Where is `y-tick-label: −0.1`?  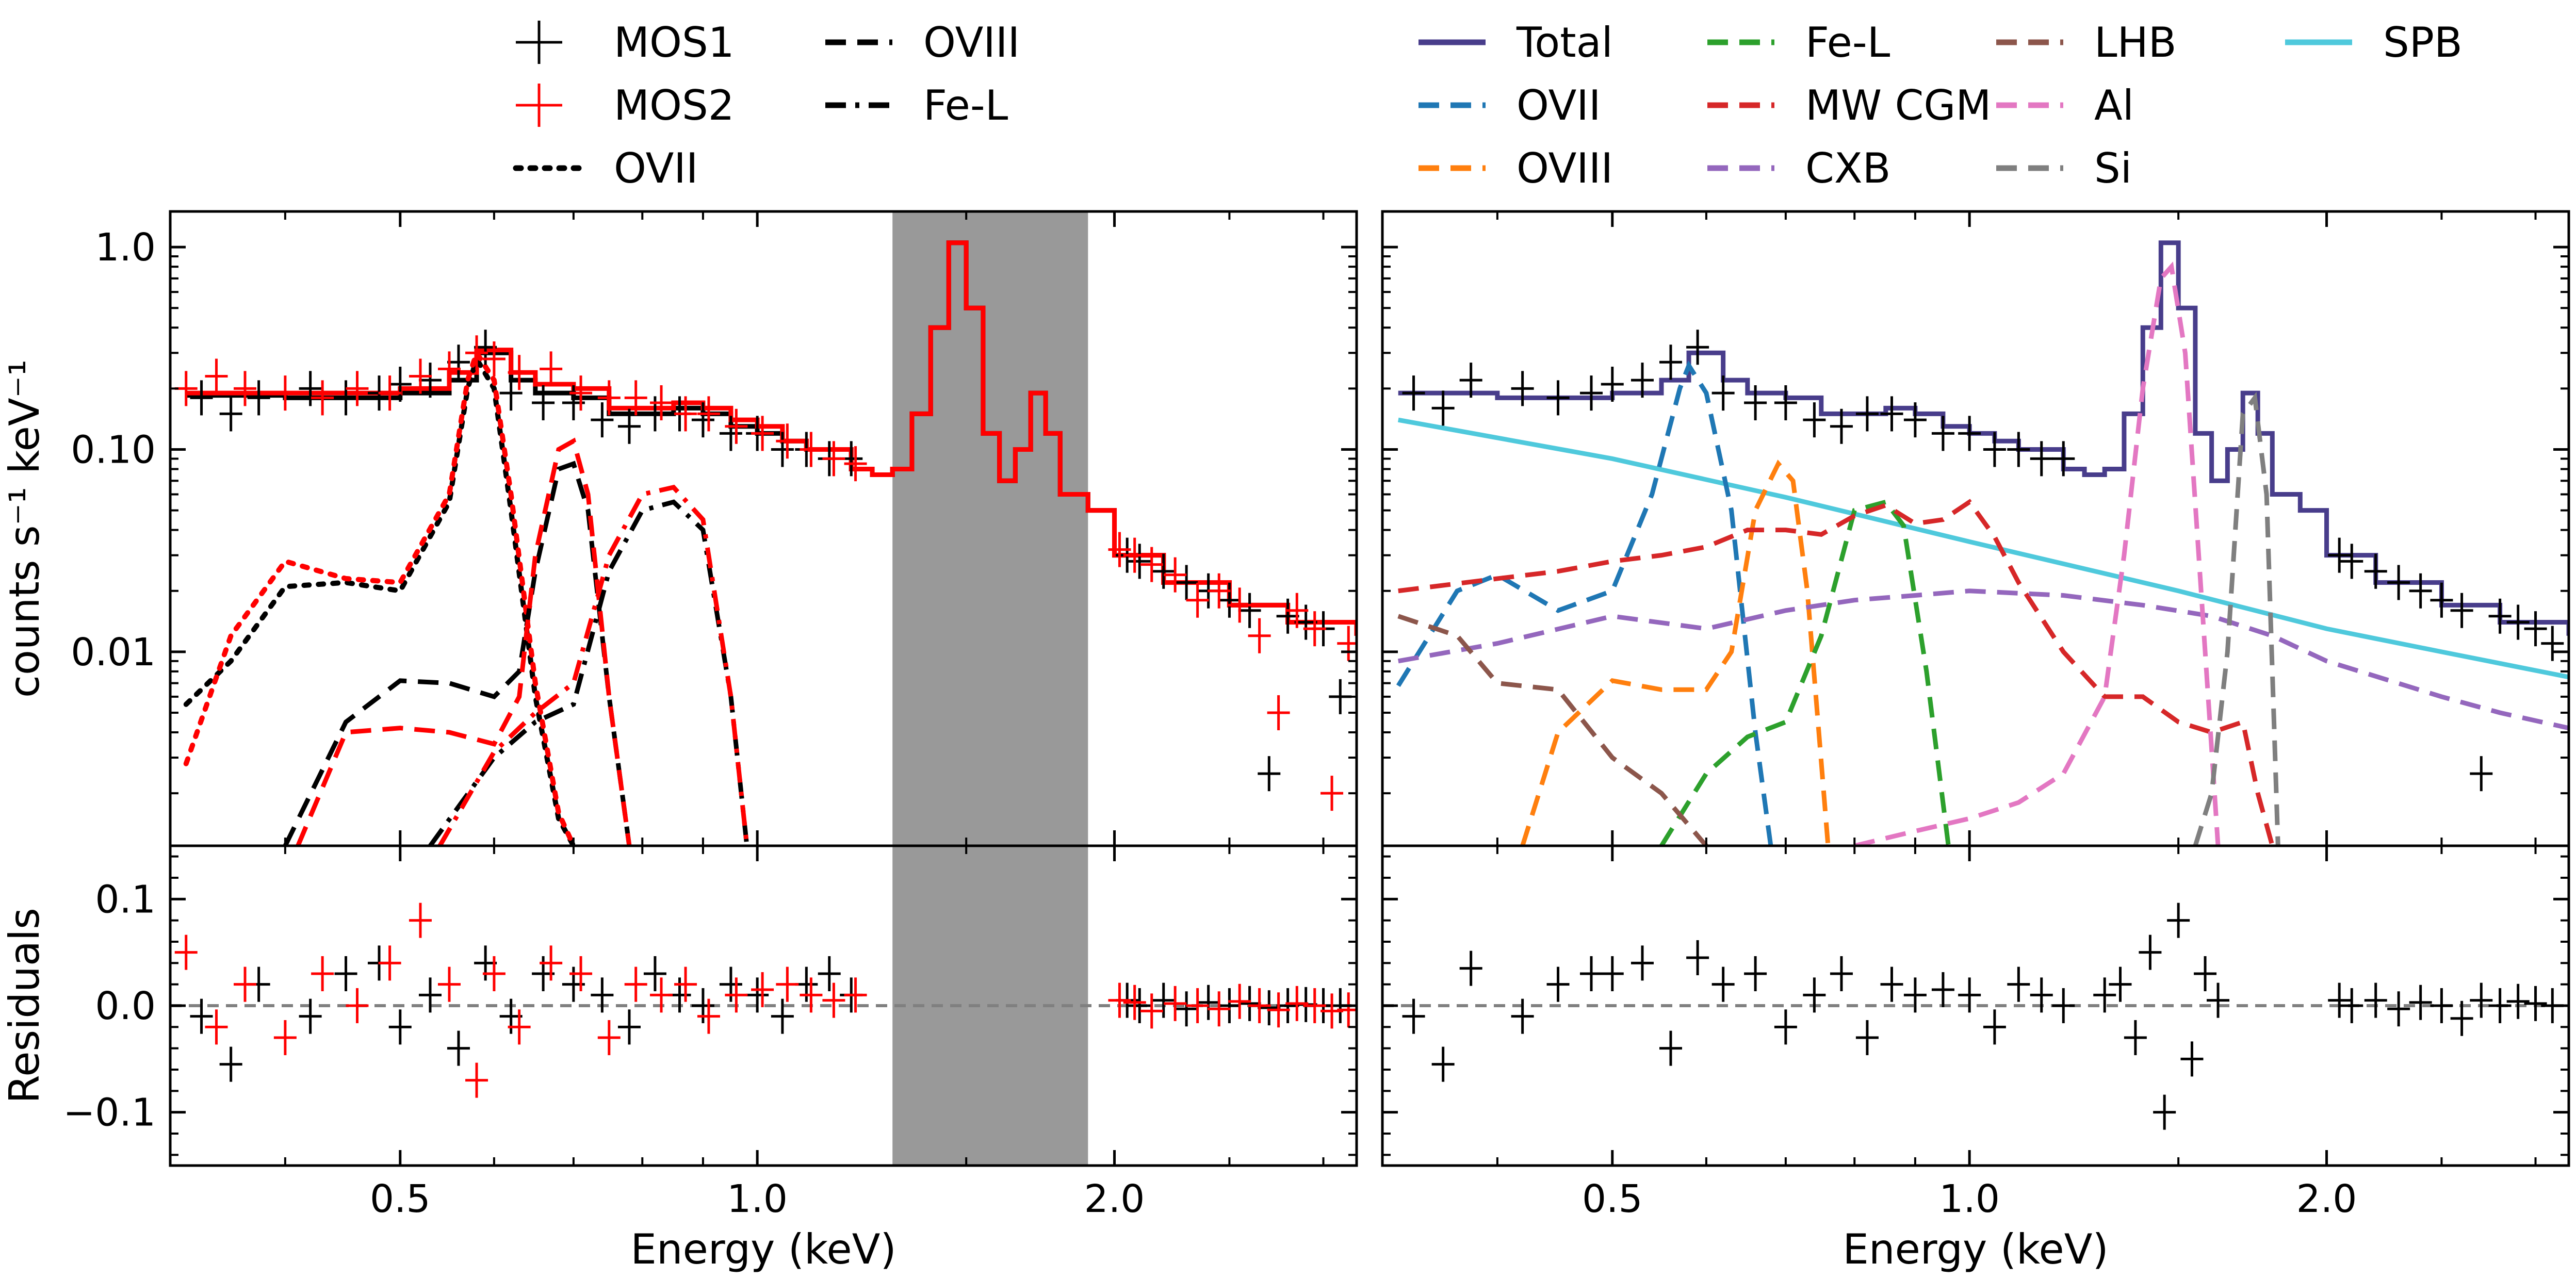
y-tick-label: −0.1 is located at coordinates (110, 1113).